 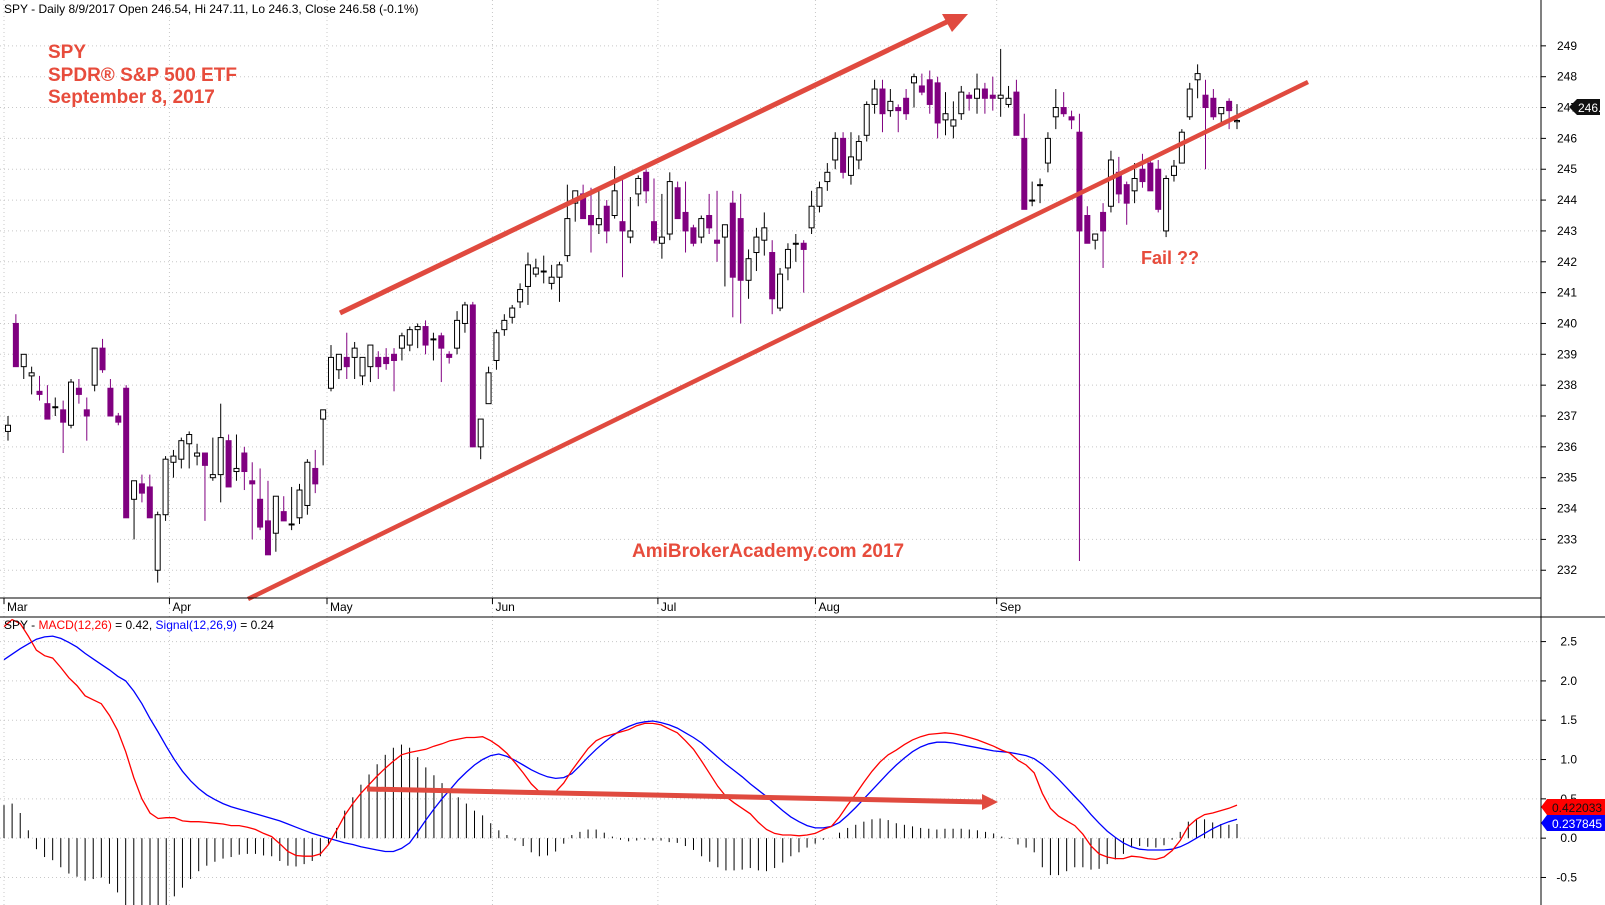 I want to click on signal-badge-bg, so click(x=1573, y=823).